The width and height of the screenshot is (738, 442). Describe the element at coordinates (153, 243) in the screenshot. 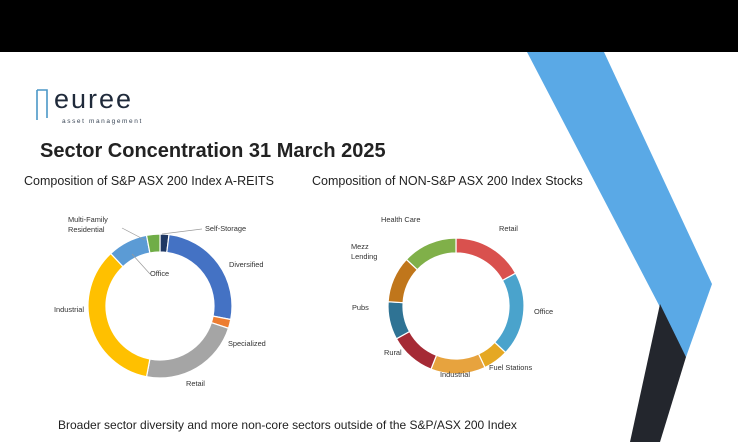

I see `slice-multi-family-residential` at that location.